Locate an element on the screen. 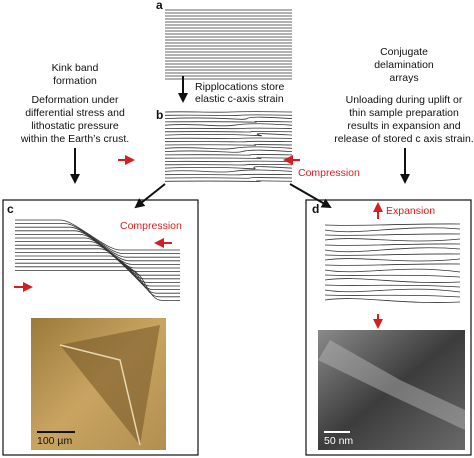 Image resolution: width=474 pixels, height=458 pixels. left-body: lithostatic pressure is located at coordinates (75, 126).